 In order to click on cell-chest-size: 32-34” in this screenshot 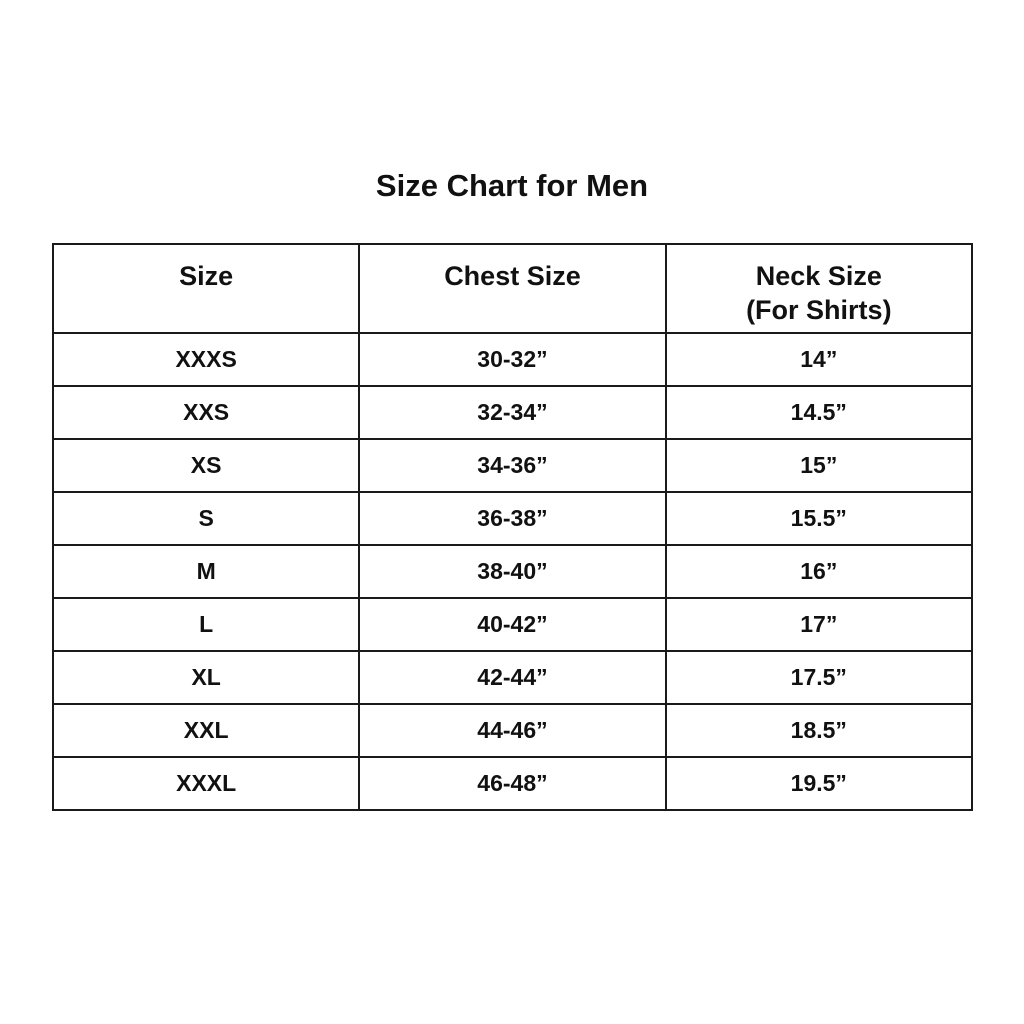, I will do `click(512, 412)`.